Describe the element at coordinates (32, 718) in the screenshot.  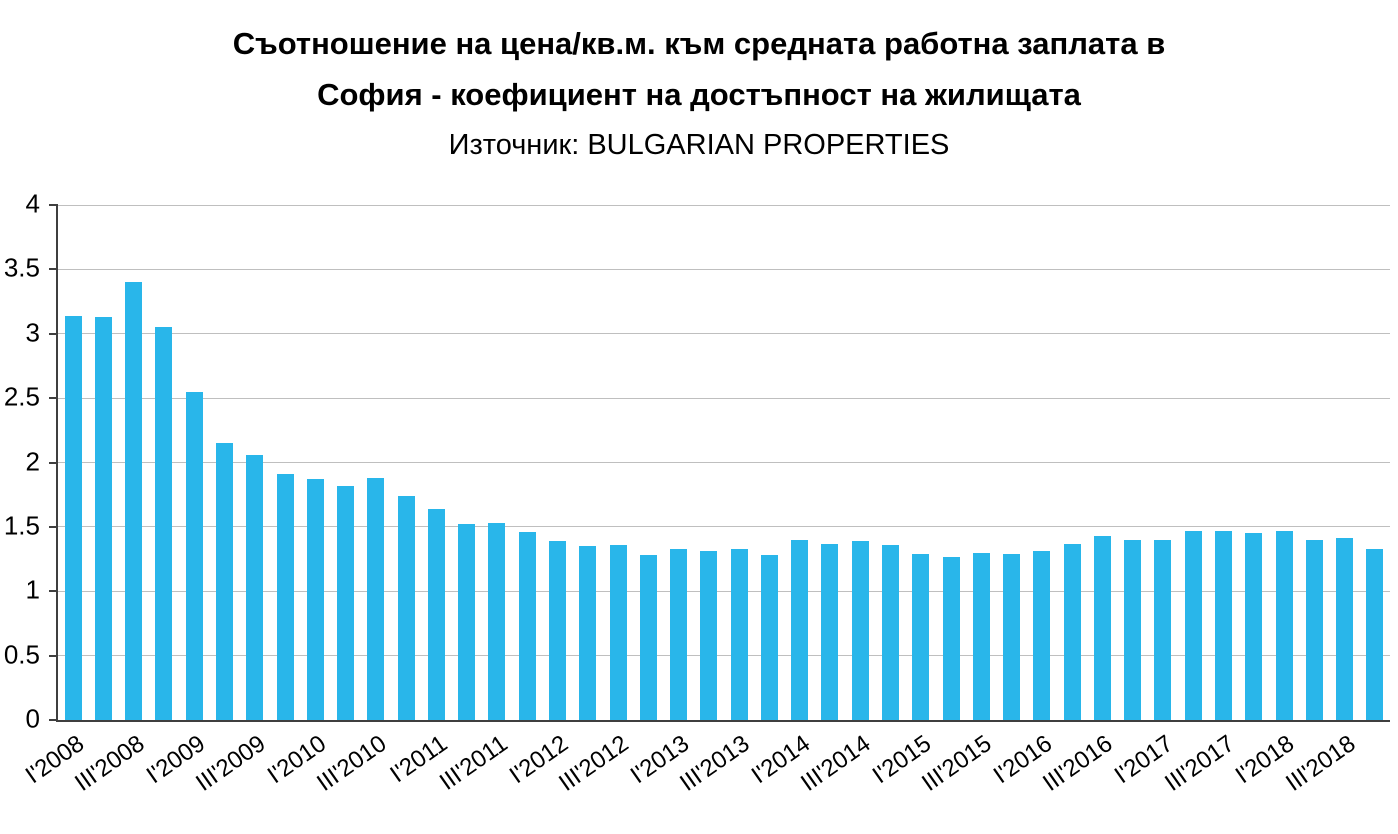
I see `y-axis-label: 0` at that location.